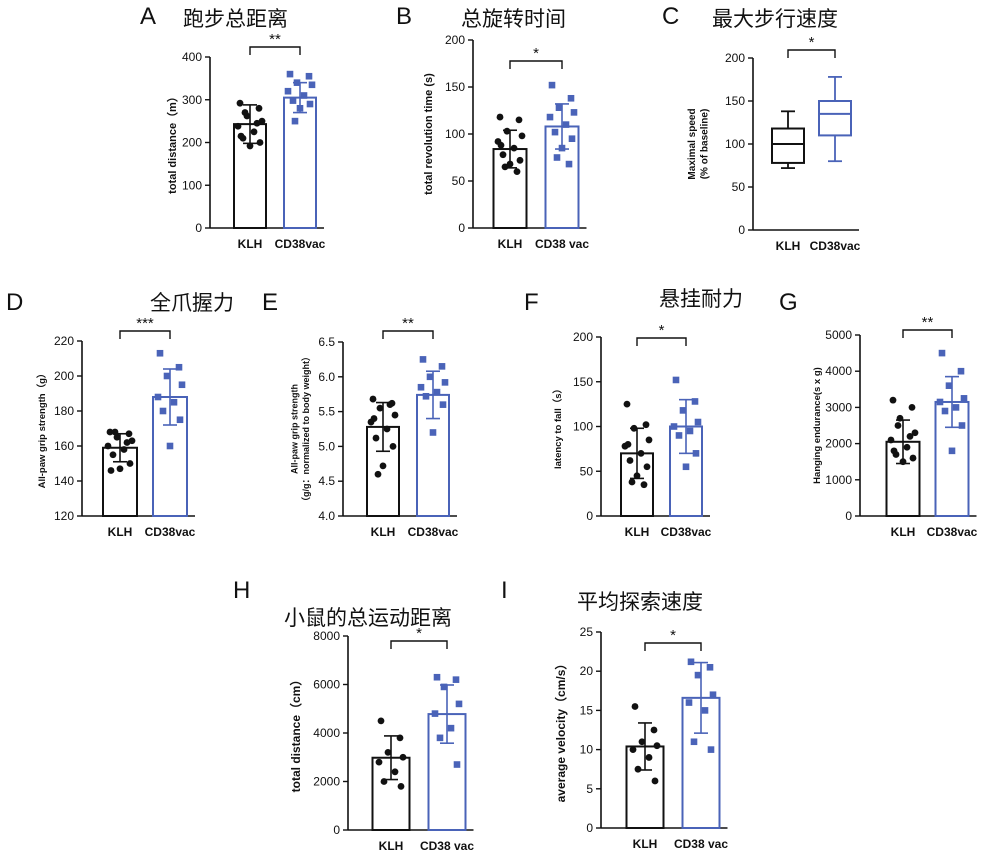 This screenshot has width=1001, height=855. I want to click on panel-title: 小鼠的总运动距离, so click(368, 618).